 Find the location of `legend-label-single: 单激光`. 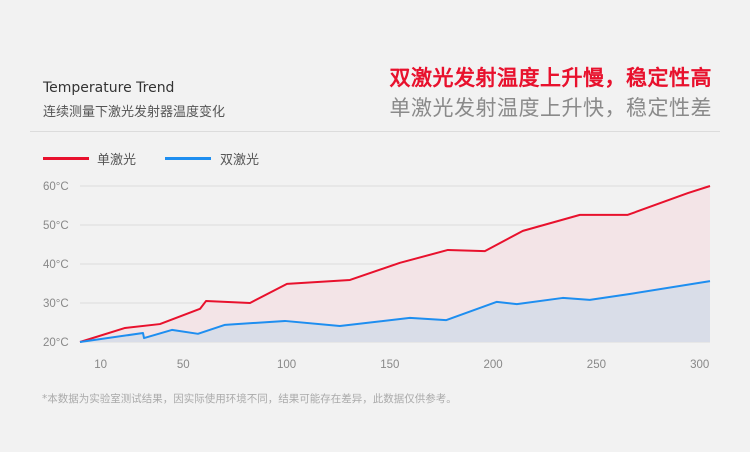

legend-label-single: 单激光 is located at coordinates (117, 160).